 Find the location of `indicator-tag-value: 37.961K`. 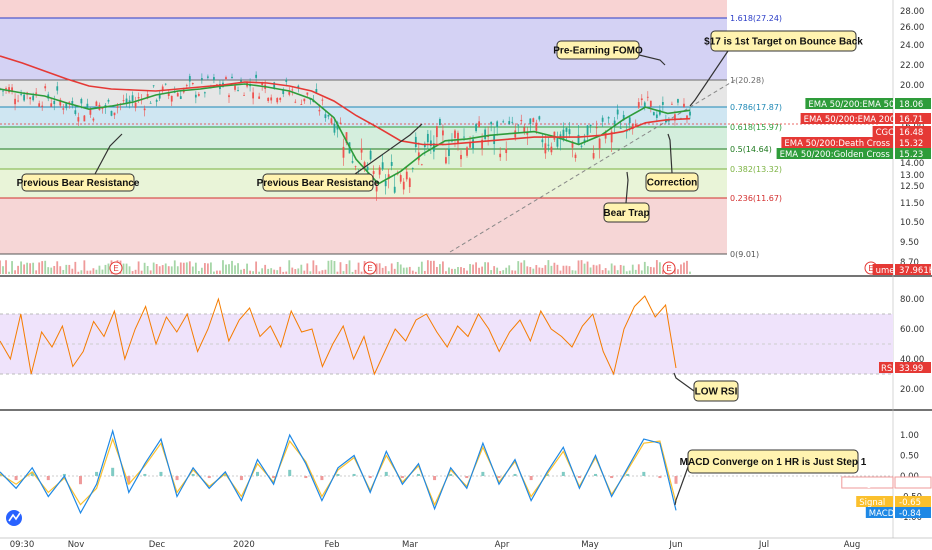

indicator-tag-value: 37.961K is located at coordinates (915, 271).